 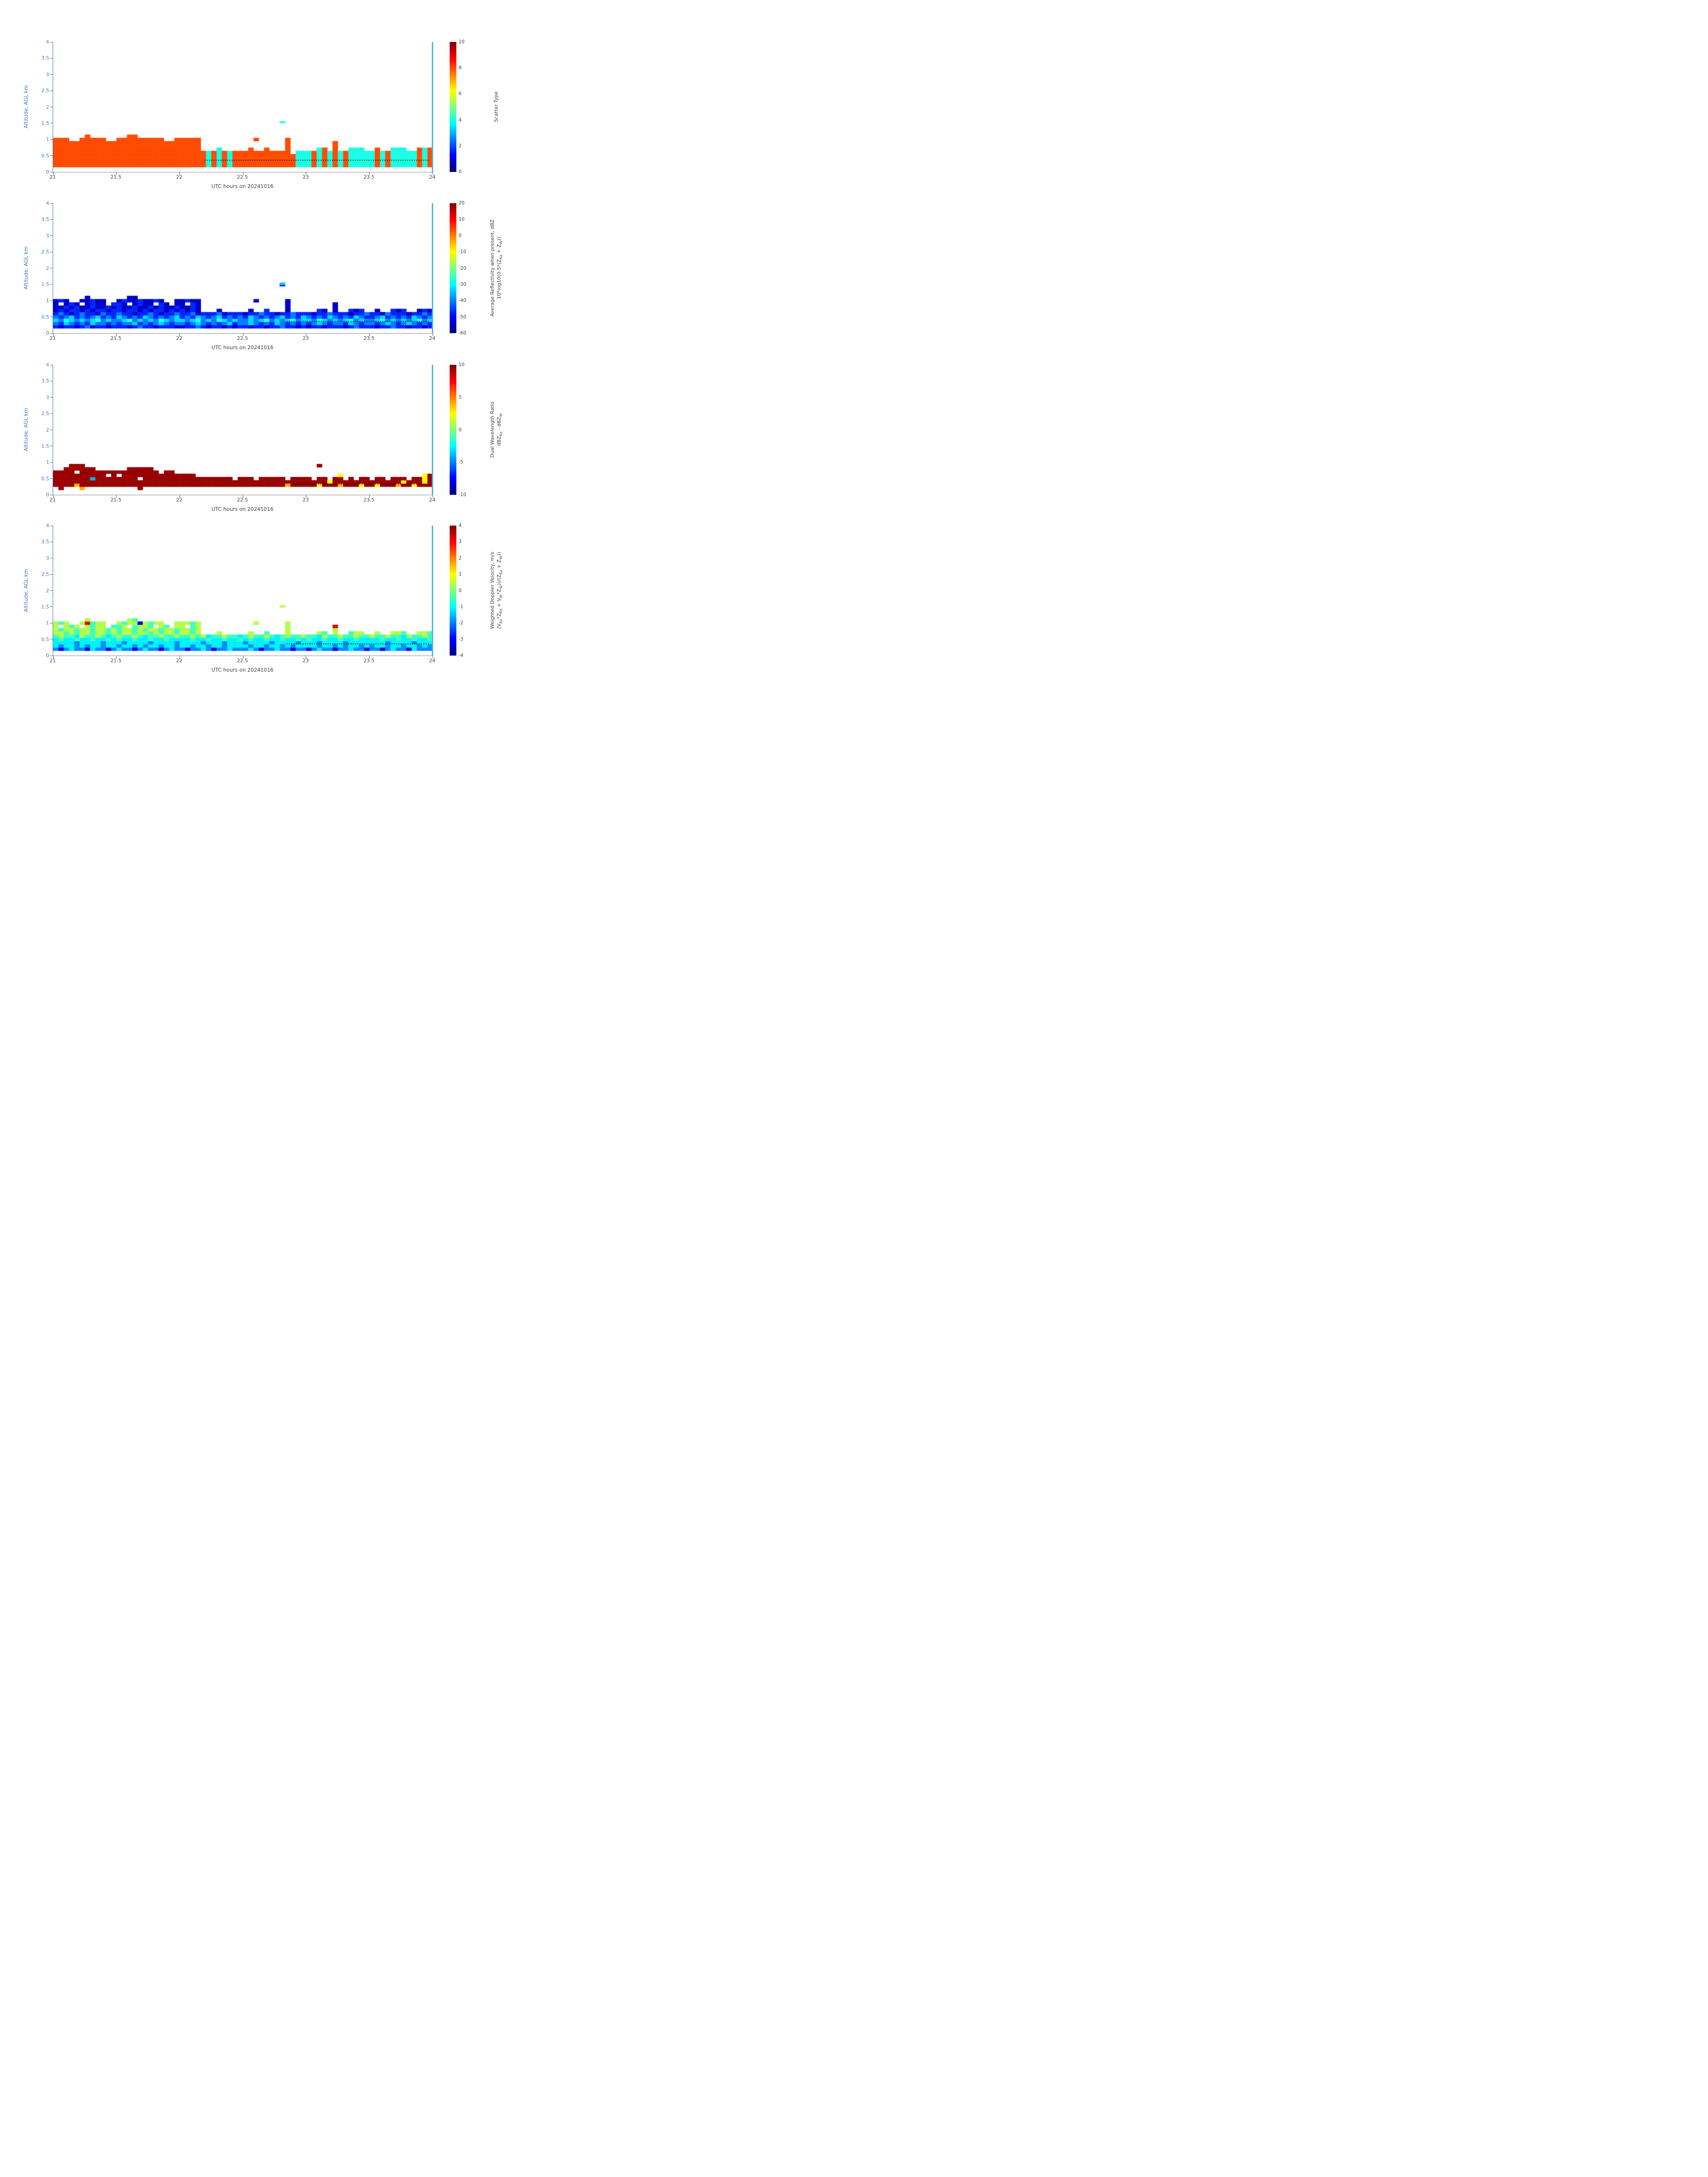 What do you see at coordinates (461, 607) in the screenshot?
I see `colorbar-tick-label: -1` at bounding box center [461, 607].